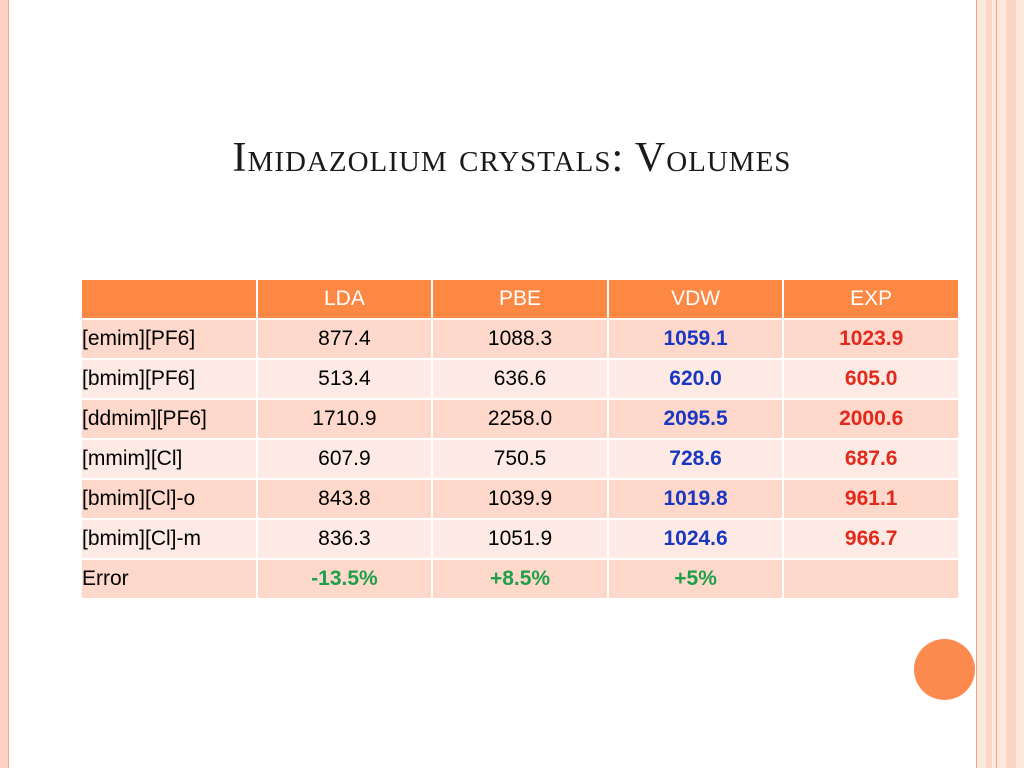  What do you see at coordinates (344, 299) in the screenshot?
I see `header-lda: LDA` at bounding box center [344, 299].